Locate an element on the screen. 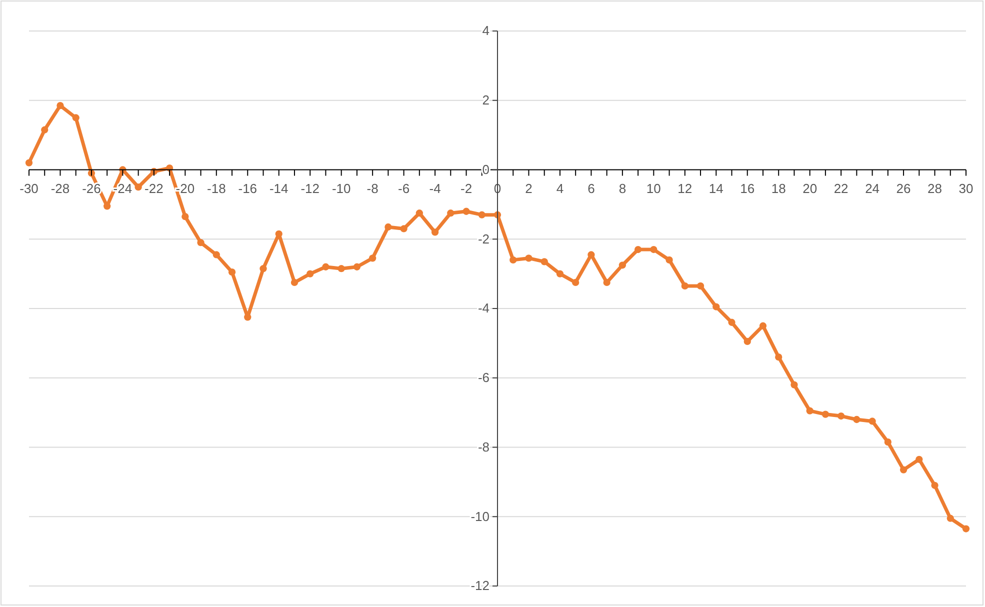 This screenshot has width=985, height=607. x-tick-label: -30 is located at coordinates (29, 188).